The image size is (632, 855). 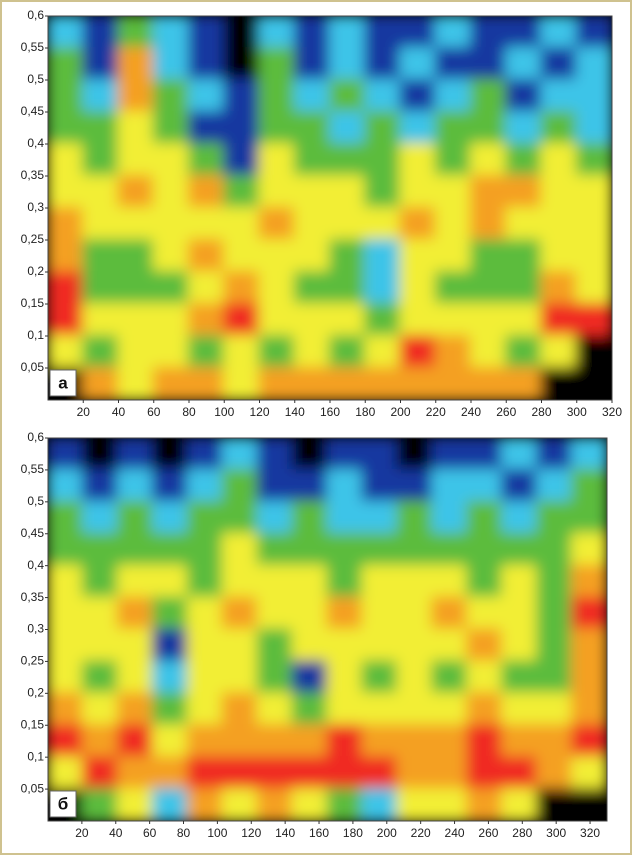 I want to click on y-tick-label: 0,15, so click(x=33, y=303).